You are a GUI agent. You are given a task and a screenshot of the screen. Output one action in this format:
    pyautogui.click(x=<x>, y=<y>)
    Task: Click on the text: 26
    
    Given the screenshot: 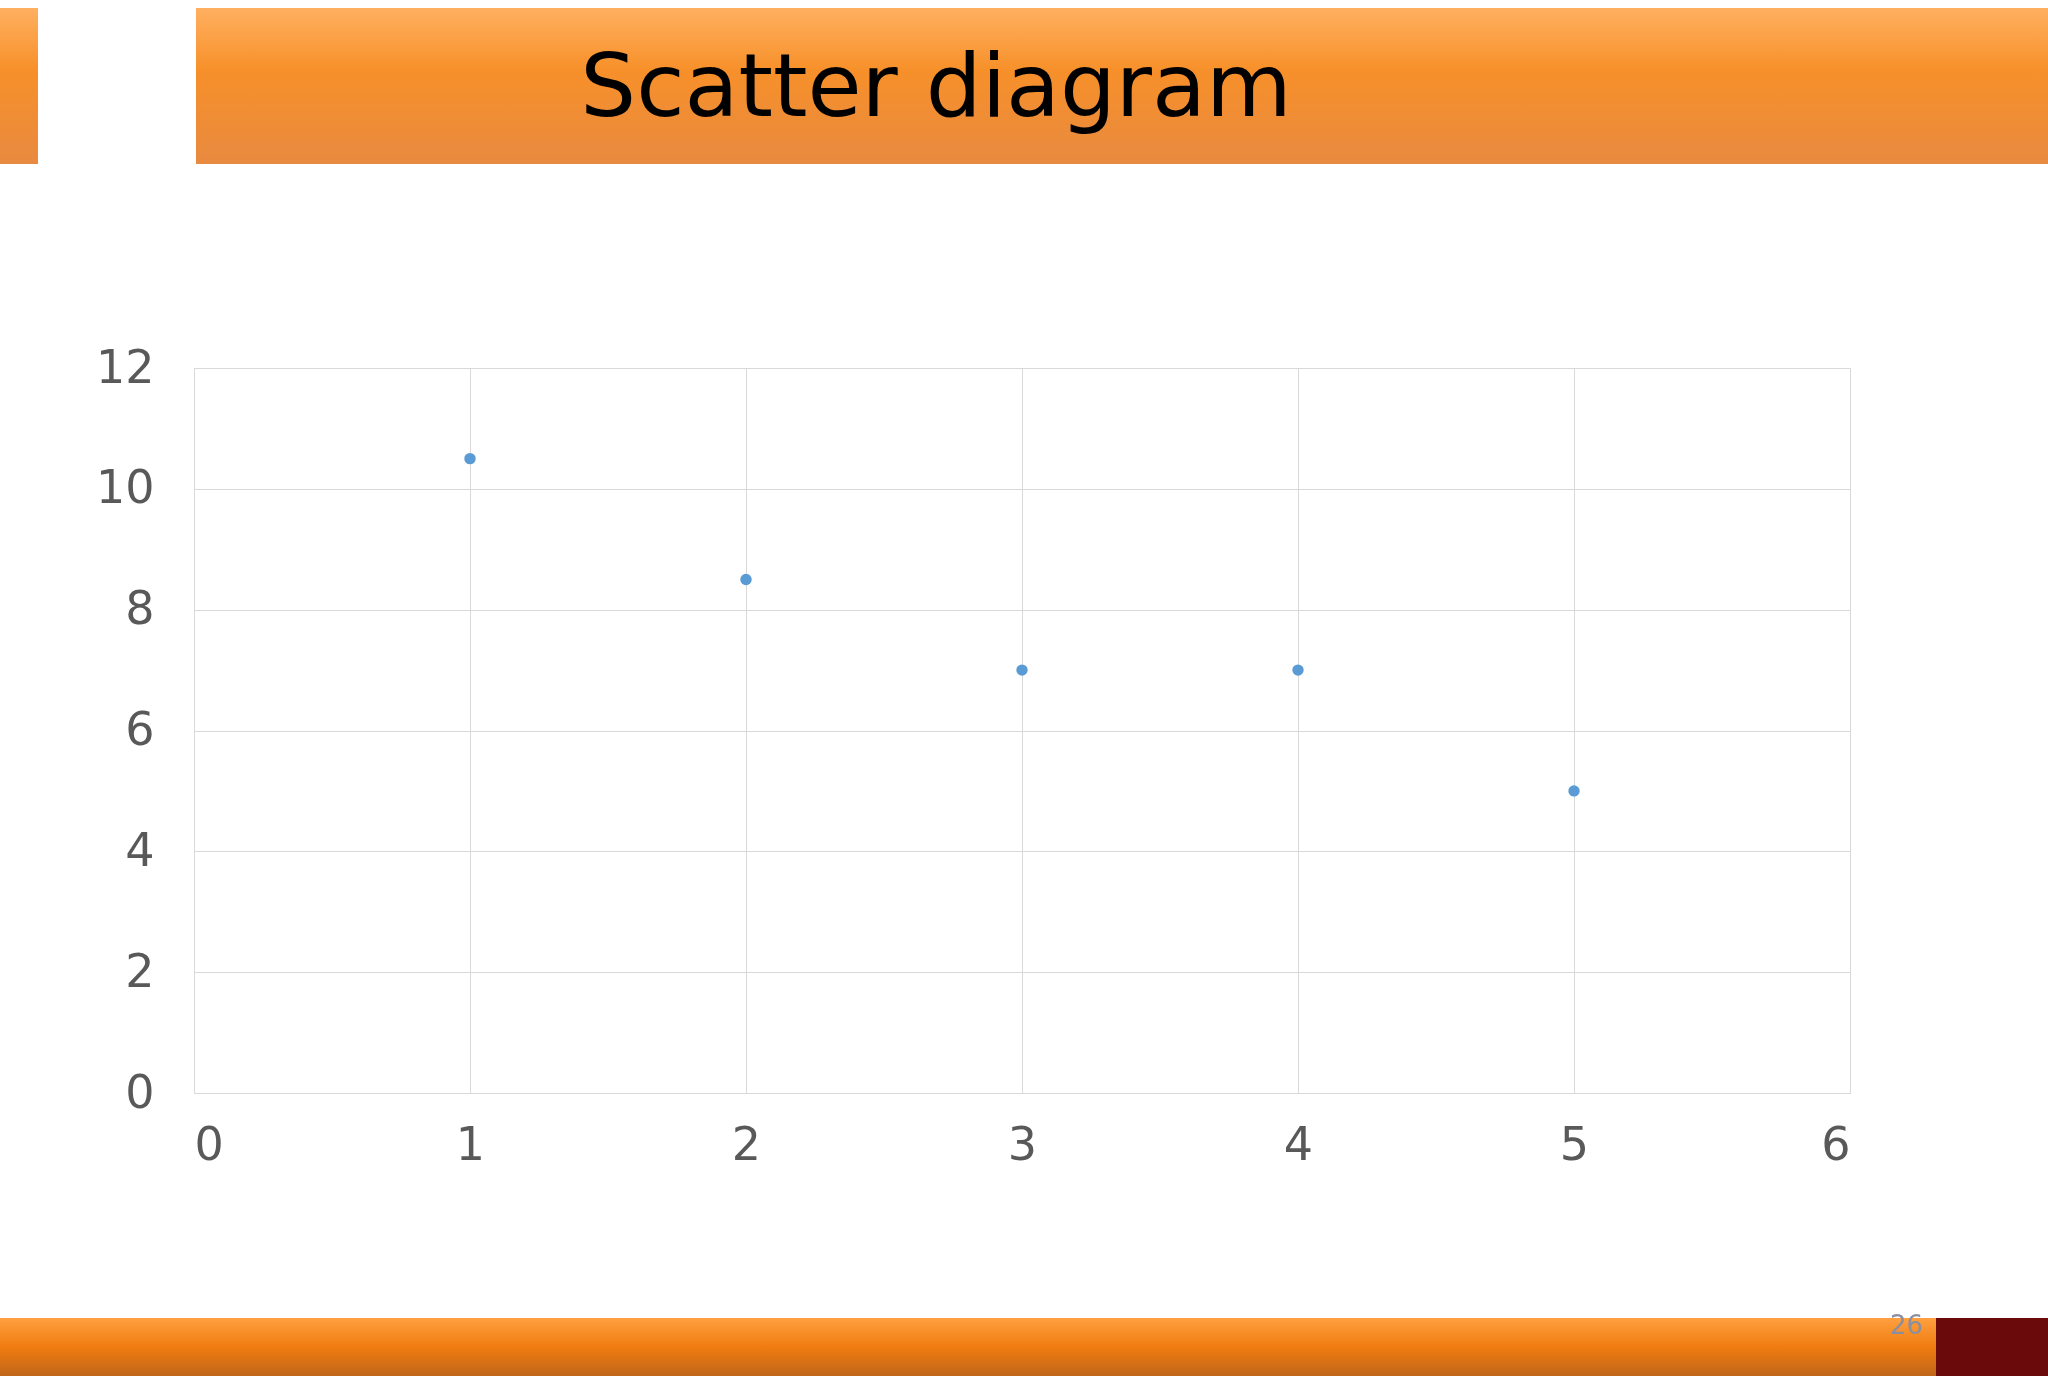 What is the action you would take?
    pyautogui.click(x=1907, y=1325)
    